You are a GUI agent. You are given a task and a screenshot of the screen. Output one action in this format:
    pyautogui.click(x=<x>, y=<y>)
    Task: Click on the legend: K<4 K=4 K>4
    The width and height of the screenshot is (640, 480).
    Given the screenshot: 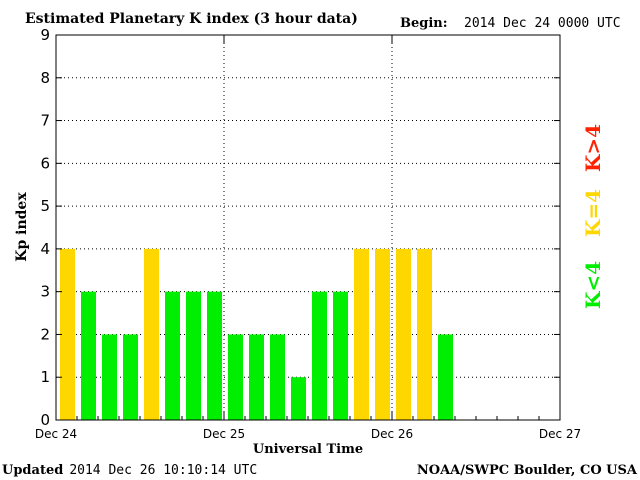 What is the action you would take?
    pyautogui.click(x=593, y=216)
    